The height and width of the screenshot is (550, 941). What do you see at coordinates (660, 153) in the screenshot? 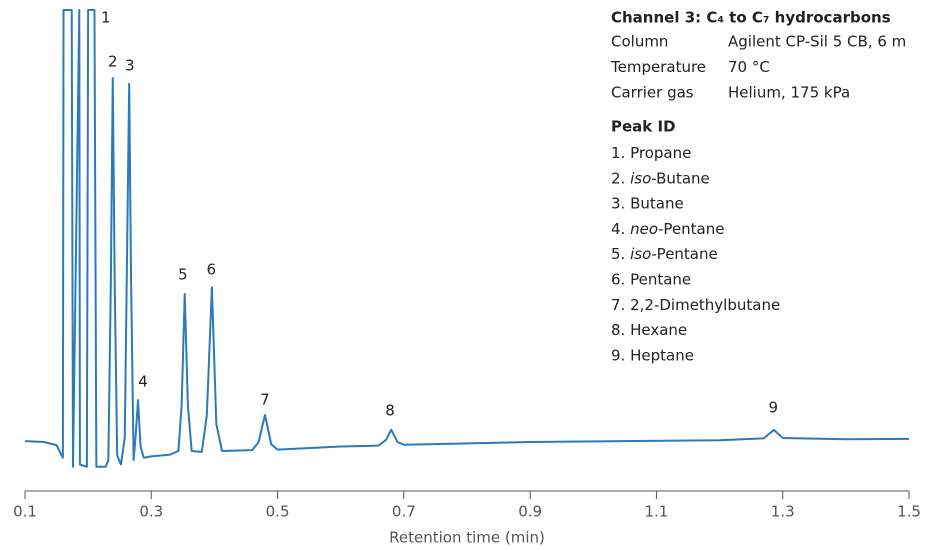
I see `peak-name: Propane` at bounding box center [660, 153].